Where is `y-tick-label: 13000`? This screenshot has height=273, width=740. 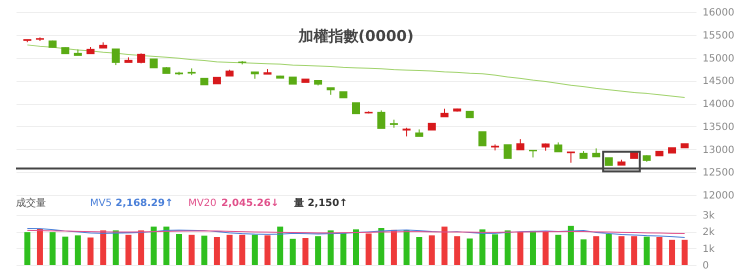 y-tick-label: 13000 is located at coordinates (718, 150).